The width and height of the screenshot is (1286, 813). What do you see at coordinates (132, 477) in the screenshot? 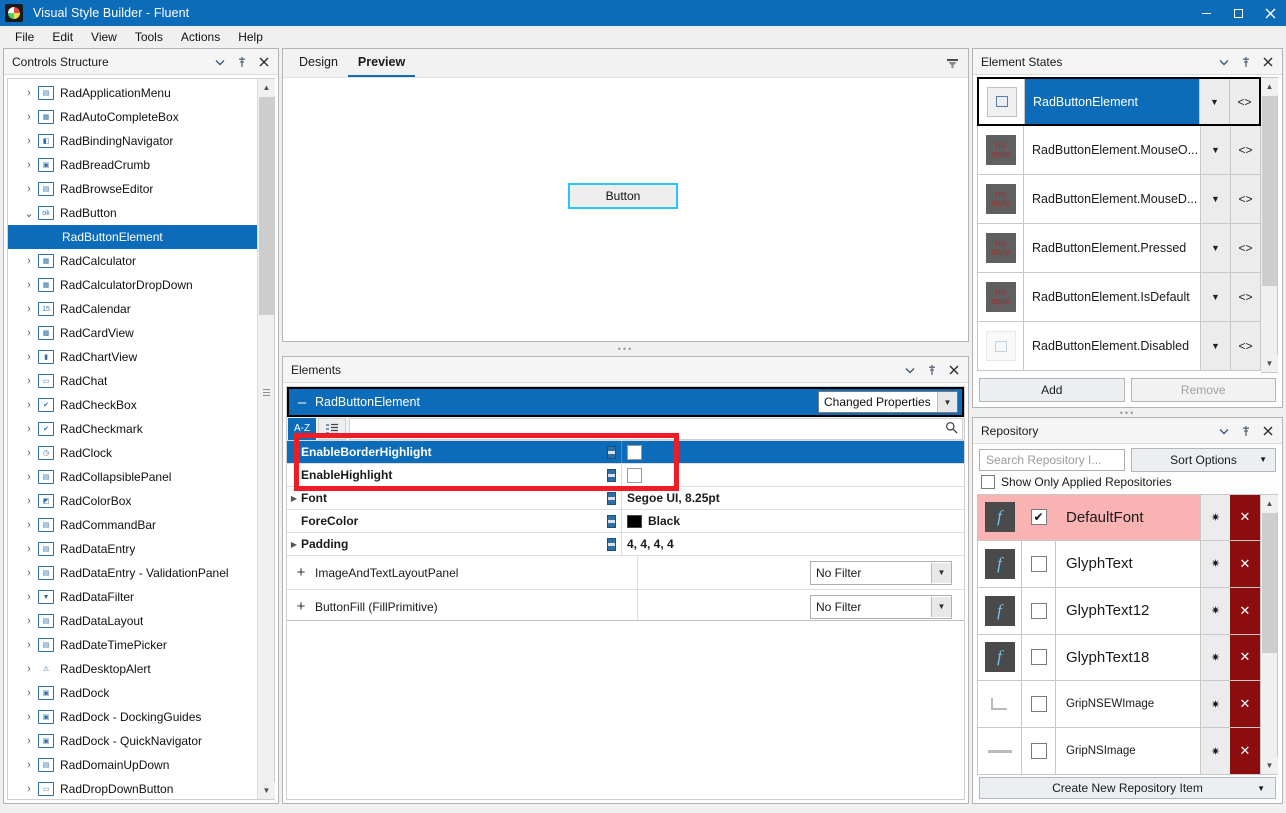
I see `tree-item-radcollapsiblepanel: › ▤ RadCollapsiblePanel` at bounding box center [132, 477].